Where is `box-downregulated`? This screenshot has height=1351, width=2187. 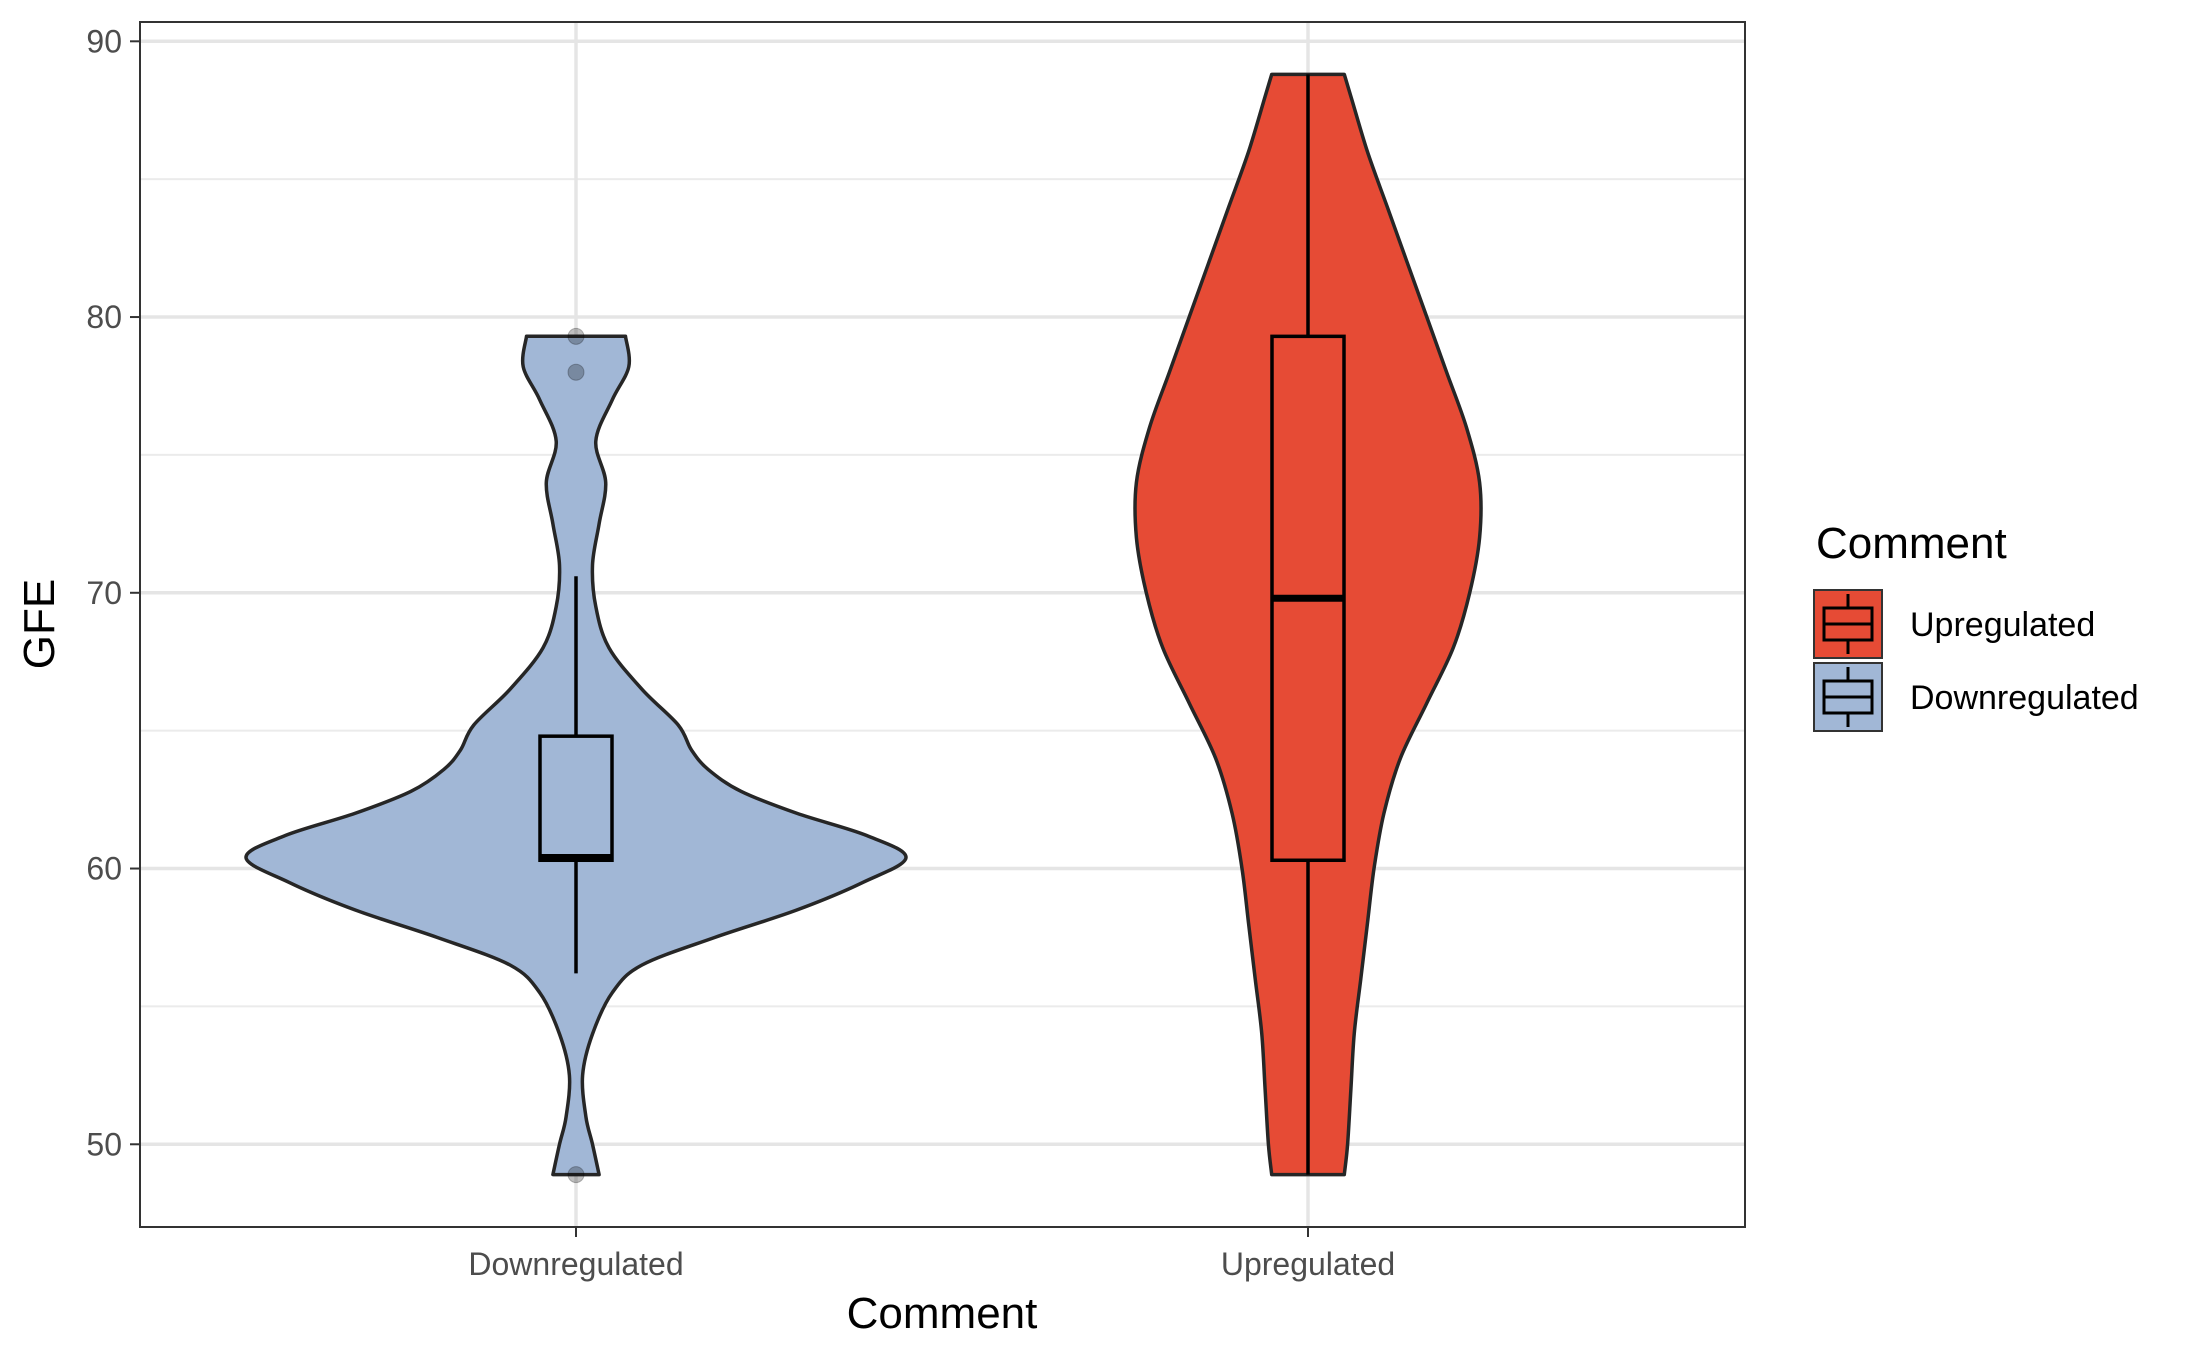
box-downregulated is located at coordinates (576, 798).